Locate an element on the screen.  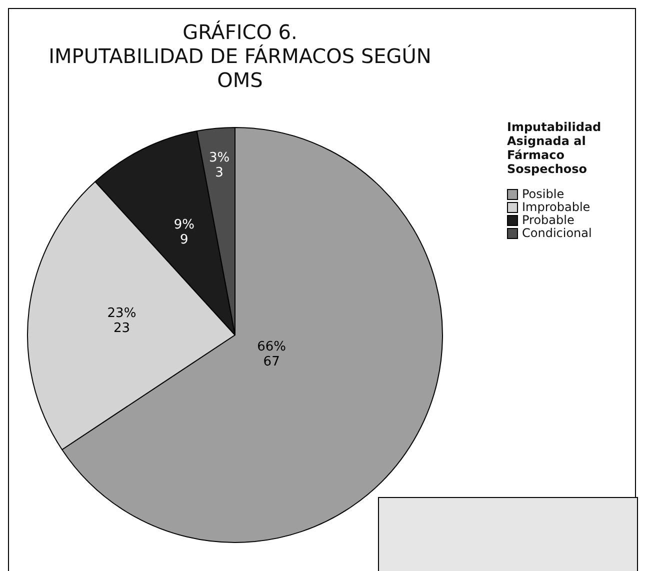
data-label: 3% 3 is located at coordinates (219, 165).